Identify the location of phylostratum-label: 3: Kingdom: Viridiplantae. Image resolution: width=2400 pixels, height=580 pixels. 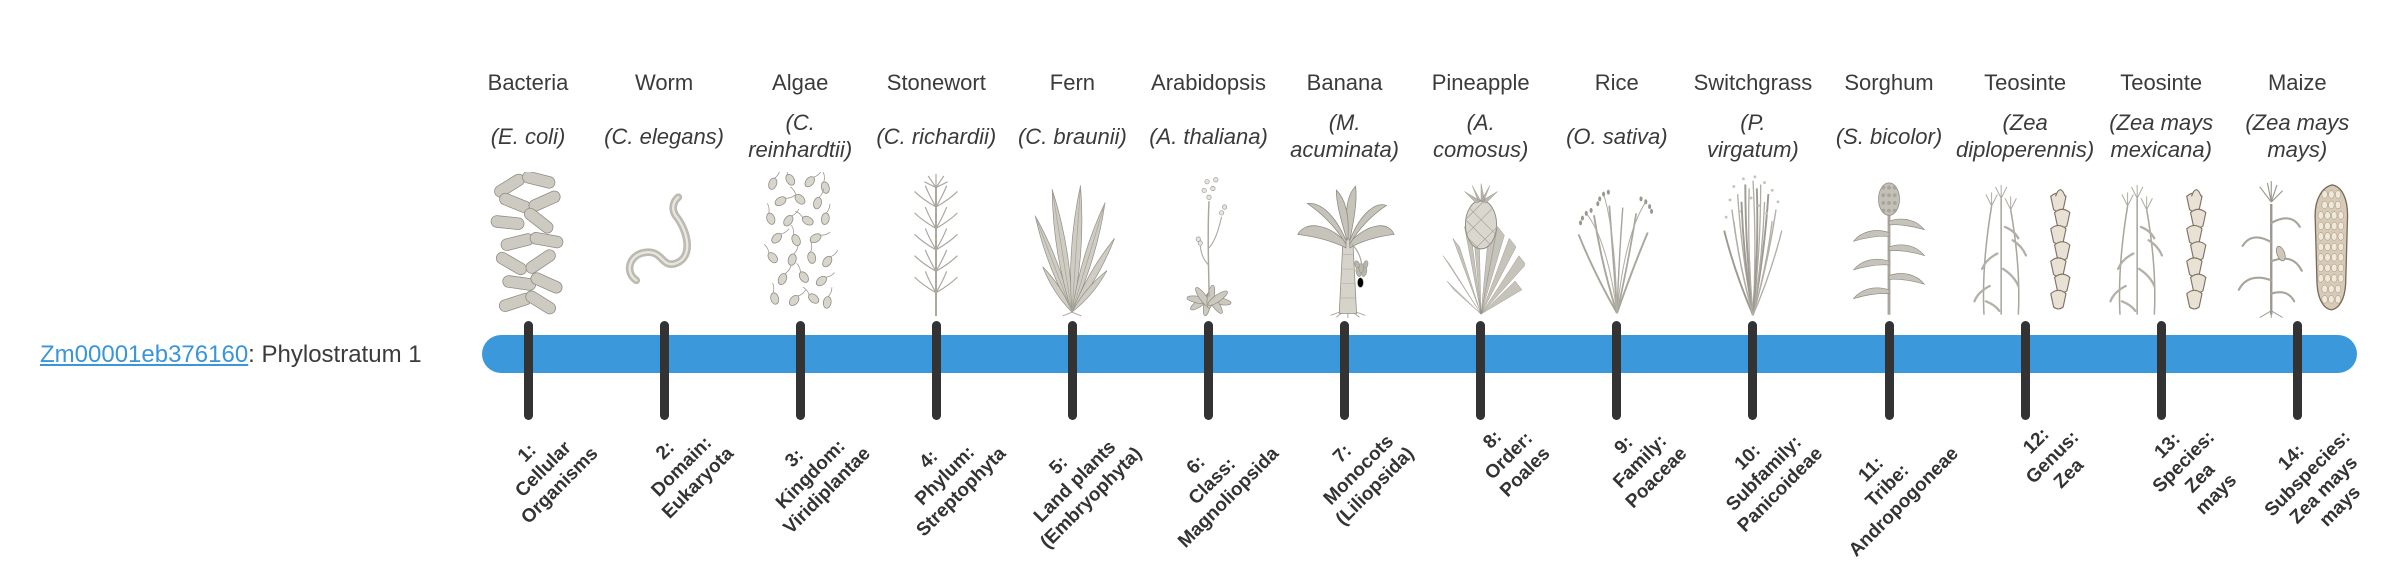
(823, 487).